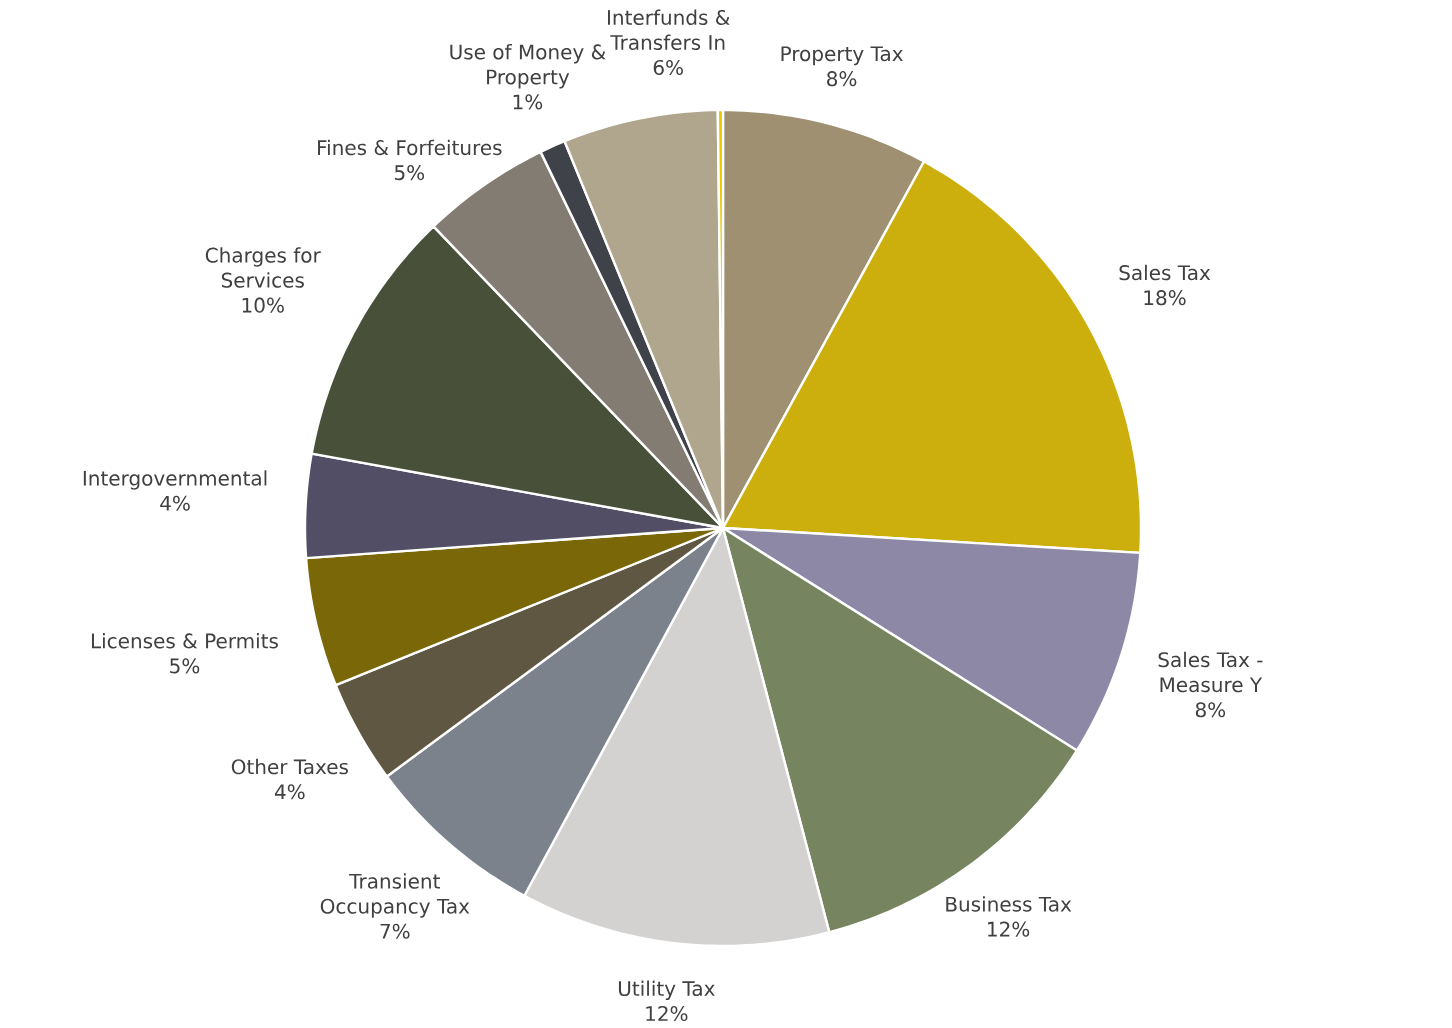  I want to click on slice-label: Other Taxes, so click(289, 766).